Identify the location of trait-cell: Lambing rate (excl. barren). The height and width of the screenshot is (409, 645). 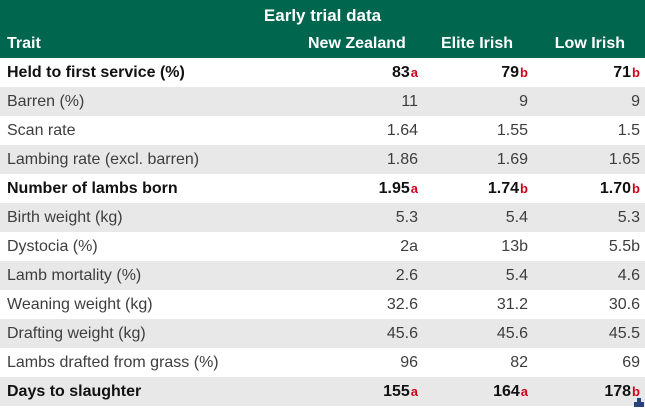
(103, 159).